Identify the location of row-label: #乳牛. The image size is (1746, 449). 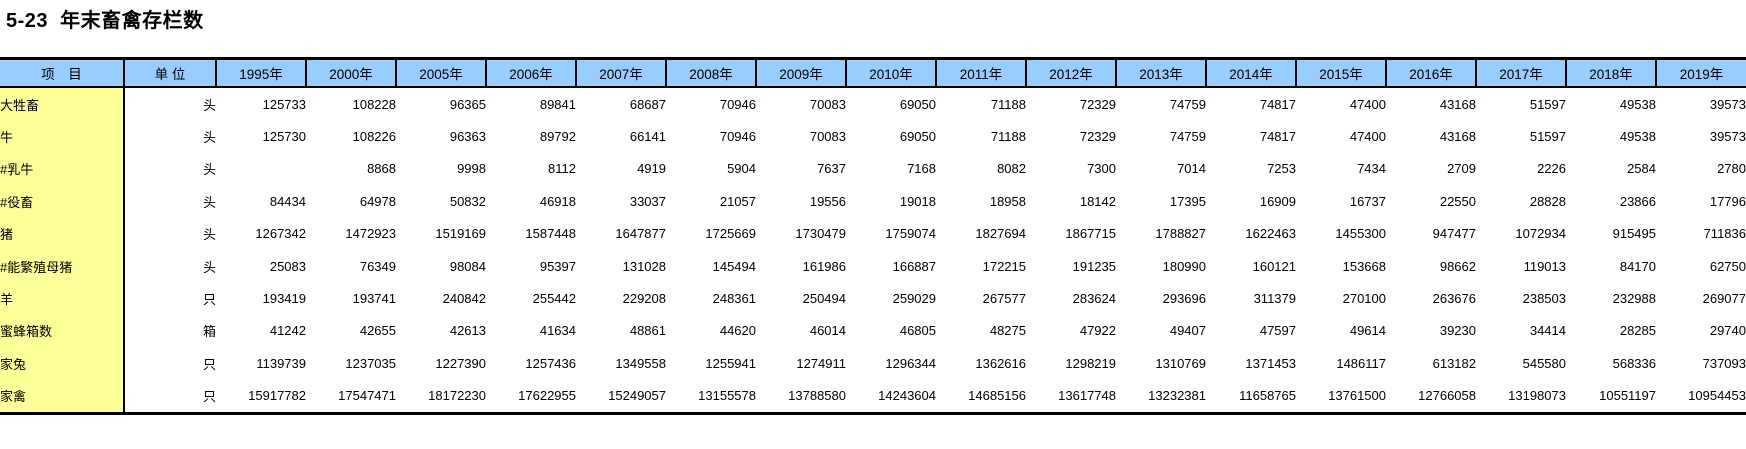
(62, 169).